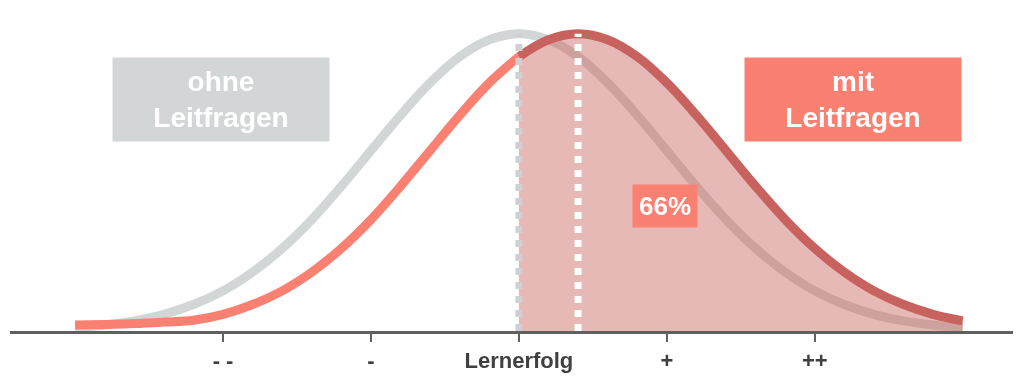 The width and height of the screenshot is (1023, 383). I want to click on annotation: 66%, so click(665, 206).